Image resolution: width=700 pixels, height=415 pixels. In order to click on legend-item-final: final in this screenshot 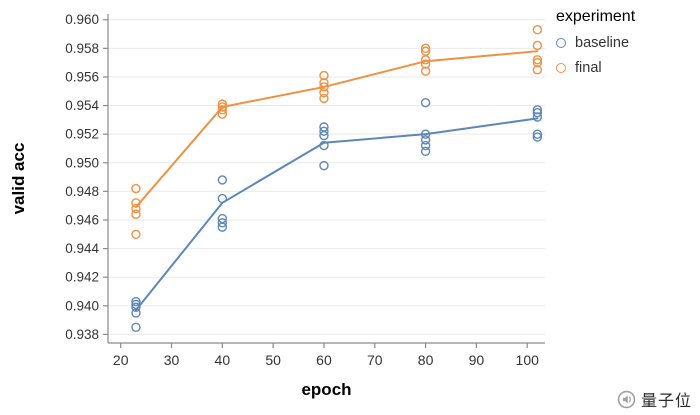, I will do `click(595, 68)`.